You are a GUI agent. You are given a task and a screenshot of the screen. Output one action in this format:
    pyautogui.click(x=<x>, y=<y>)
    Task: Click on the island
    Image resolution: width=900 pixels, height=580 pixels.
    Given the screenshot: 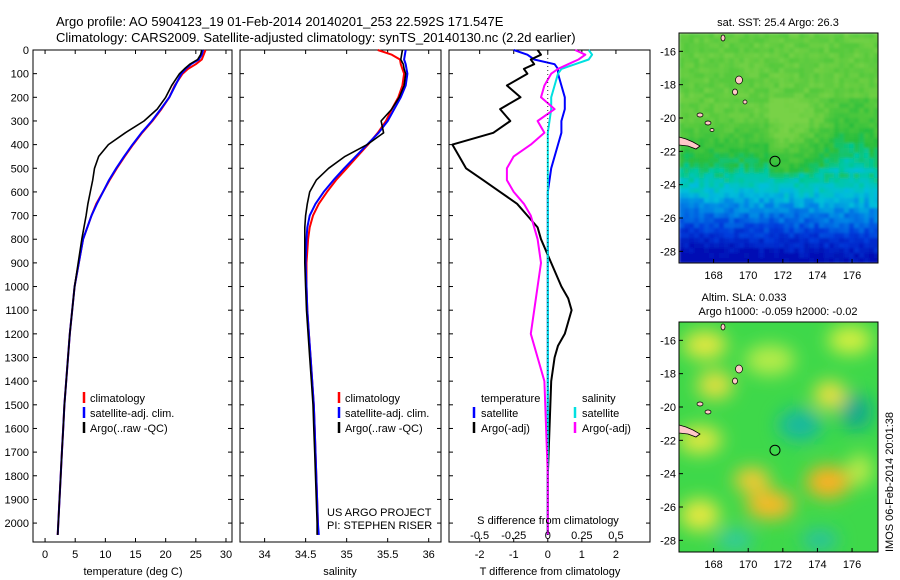 What is the action you would take?
    pyautogui.click(x=723, y=327)
    